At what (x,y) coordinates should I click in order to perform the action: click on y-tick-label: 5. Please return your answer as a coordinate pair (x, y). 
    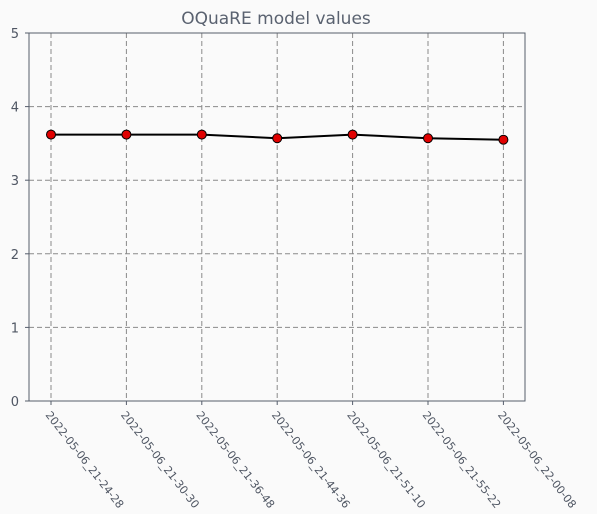
    Looking at the image, I should click on (15, 34).